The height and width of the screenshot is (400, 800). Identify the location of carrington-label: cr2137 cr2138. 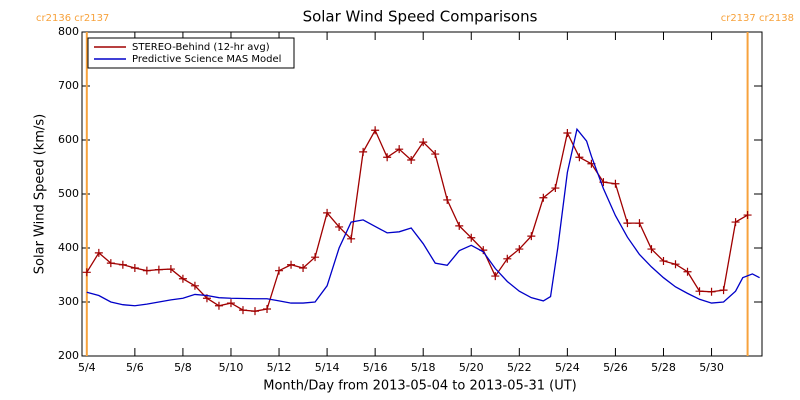
(757, 18).